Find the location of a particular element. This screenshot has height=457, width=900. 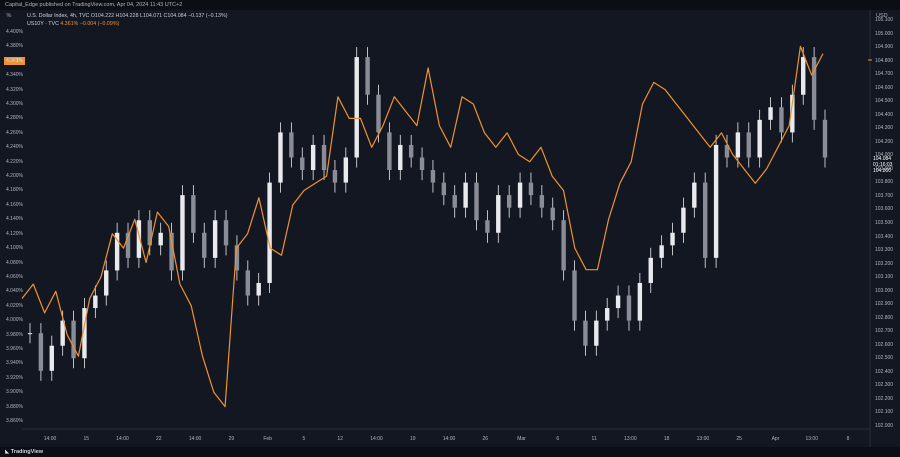

time-axis-tick: 26 is located at coordinates (485, 439).